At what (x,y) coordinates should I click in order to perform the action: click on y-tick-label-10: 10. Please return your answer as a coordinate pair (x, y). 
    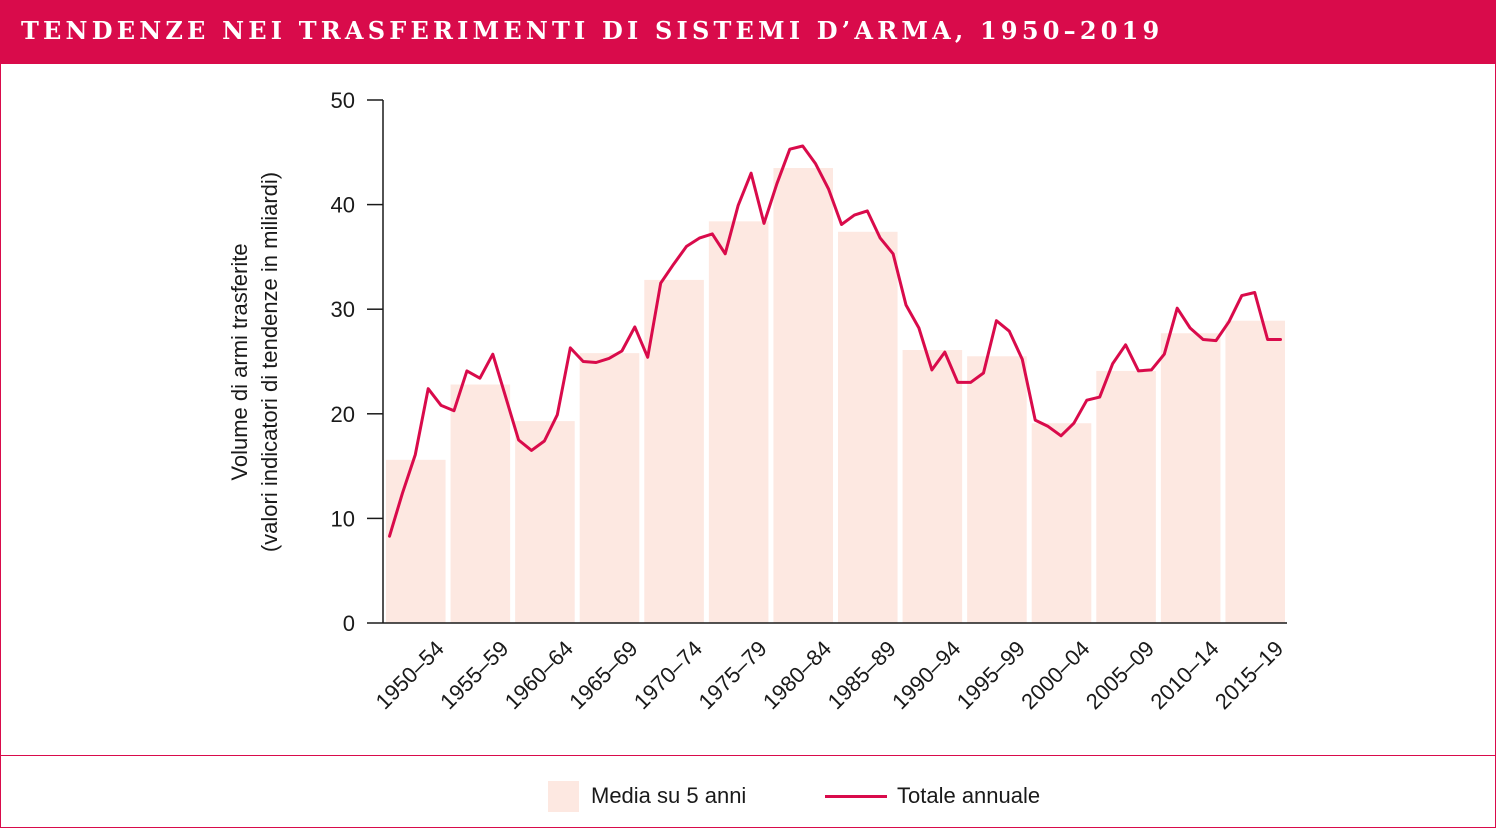
    Looking at the image, I should click on (343, 518).